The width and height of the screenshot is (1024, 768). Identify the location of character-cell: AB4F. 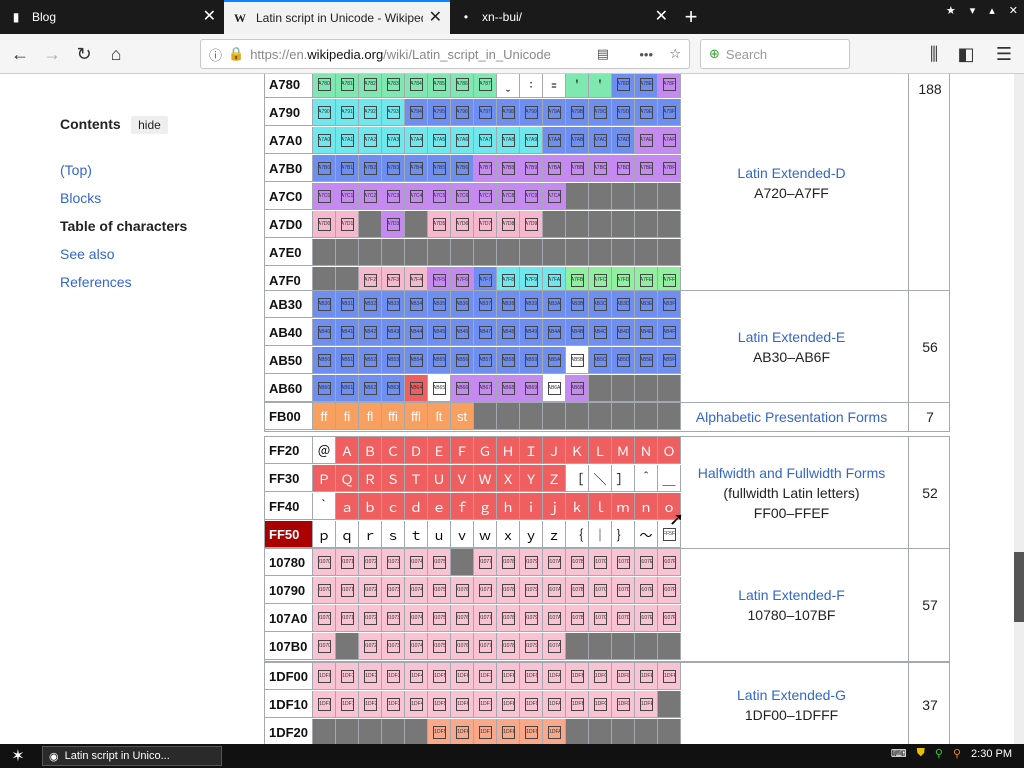
(669, 332).